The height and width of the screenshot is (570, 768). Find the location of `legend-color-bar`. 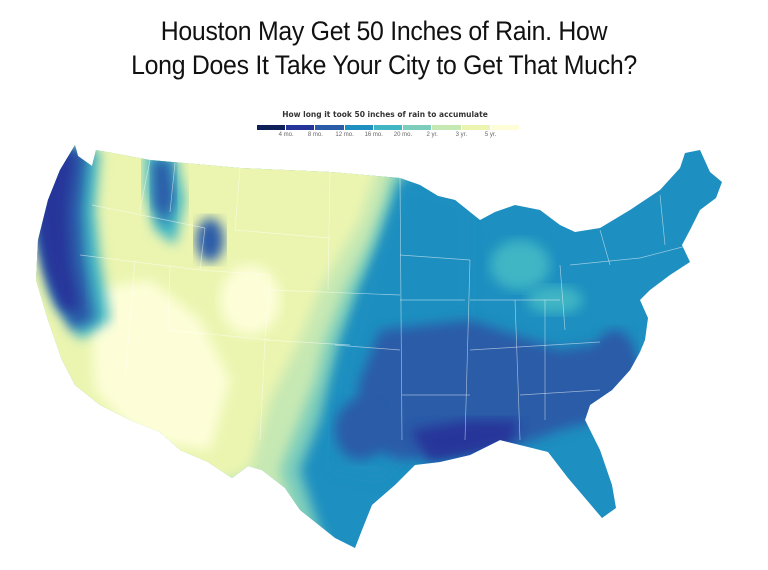

legend-color-bar is located at coordinates (388, 127).